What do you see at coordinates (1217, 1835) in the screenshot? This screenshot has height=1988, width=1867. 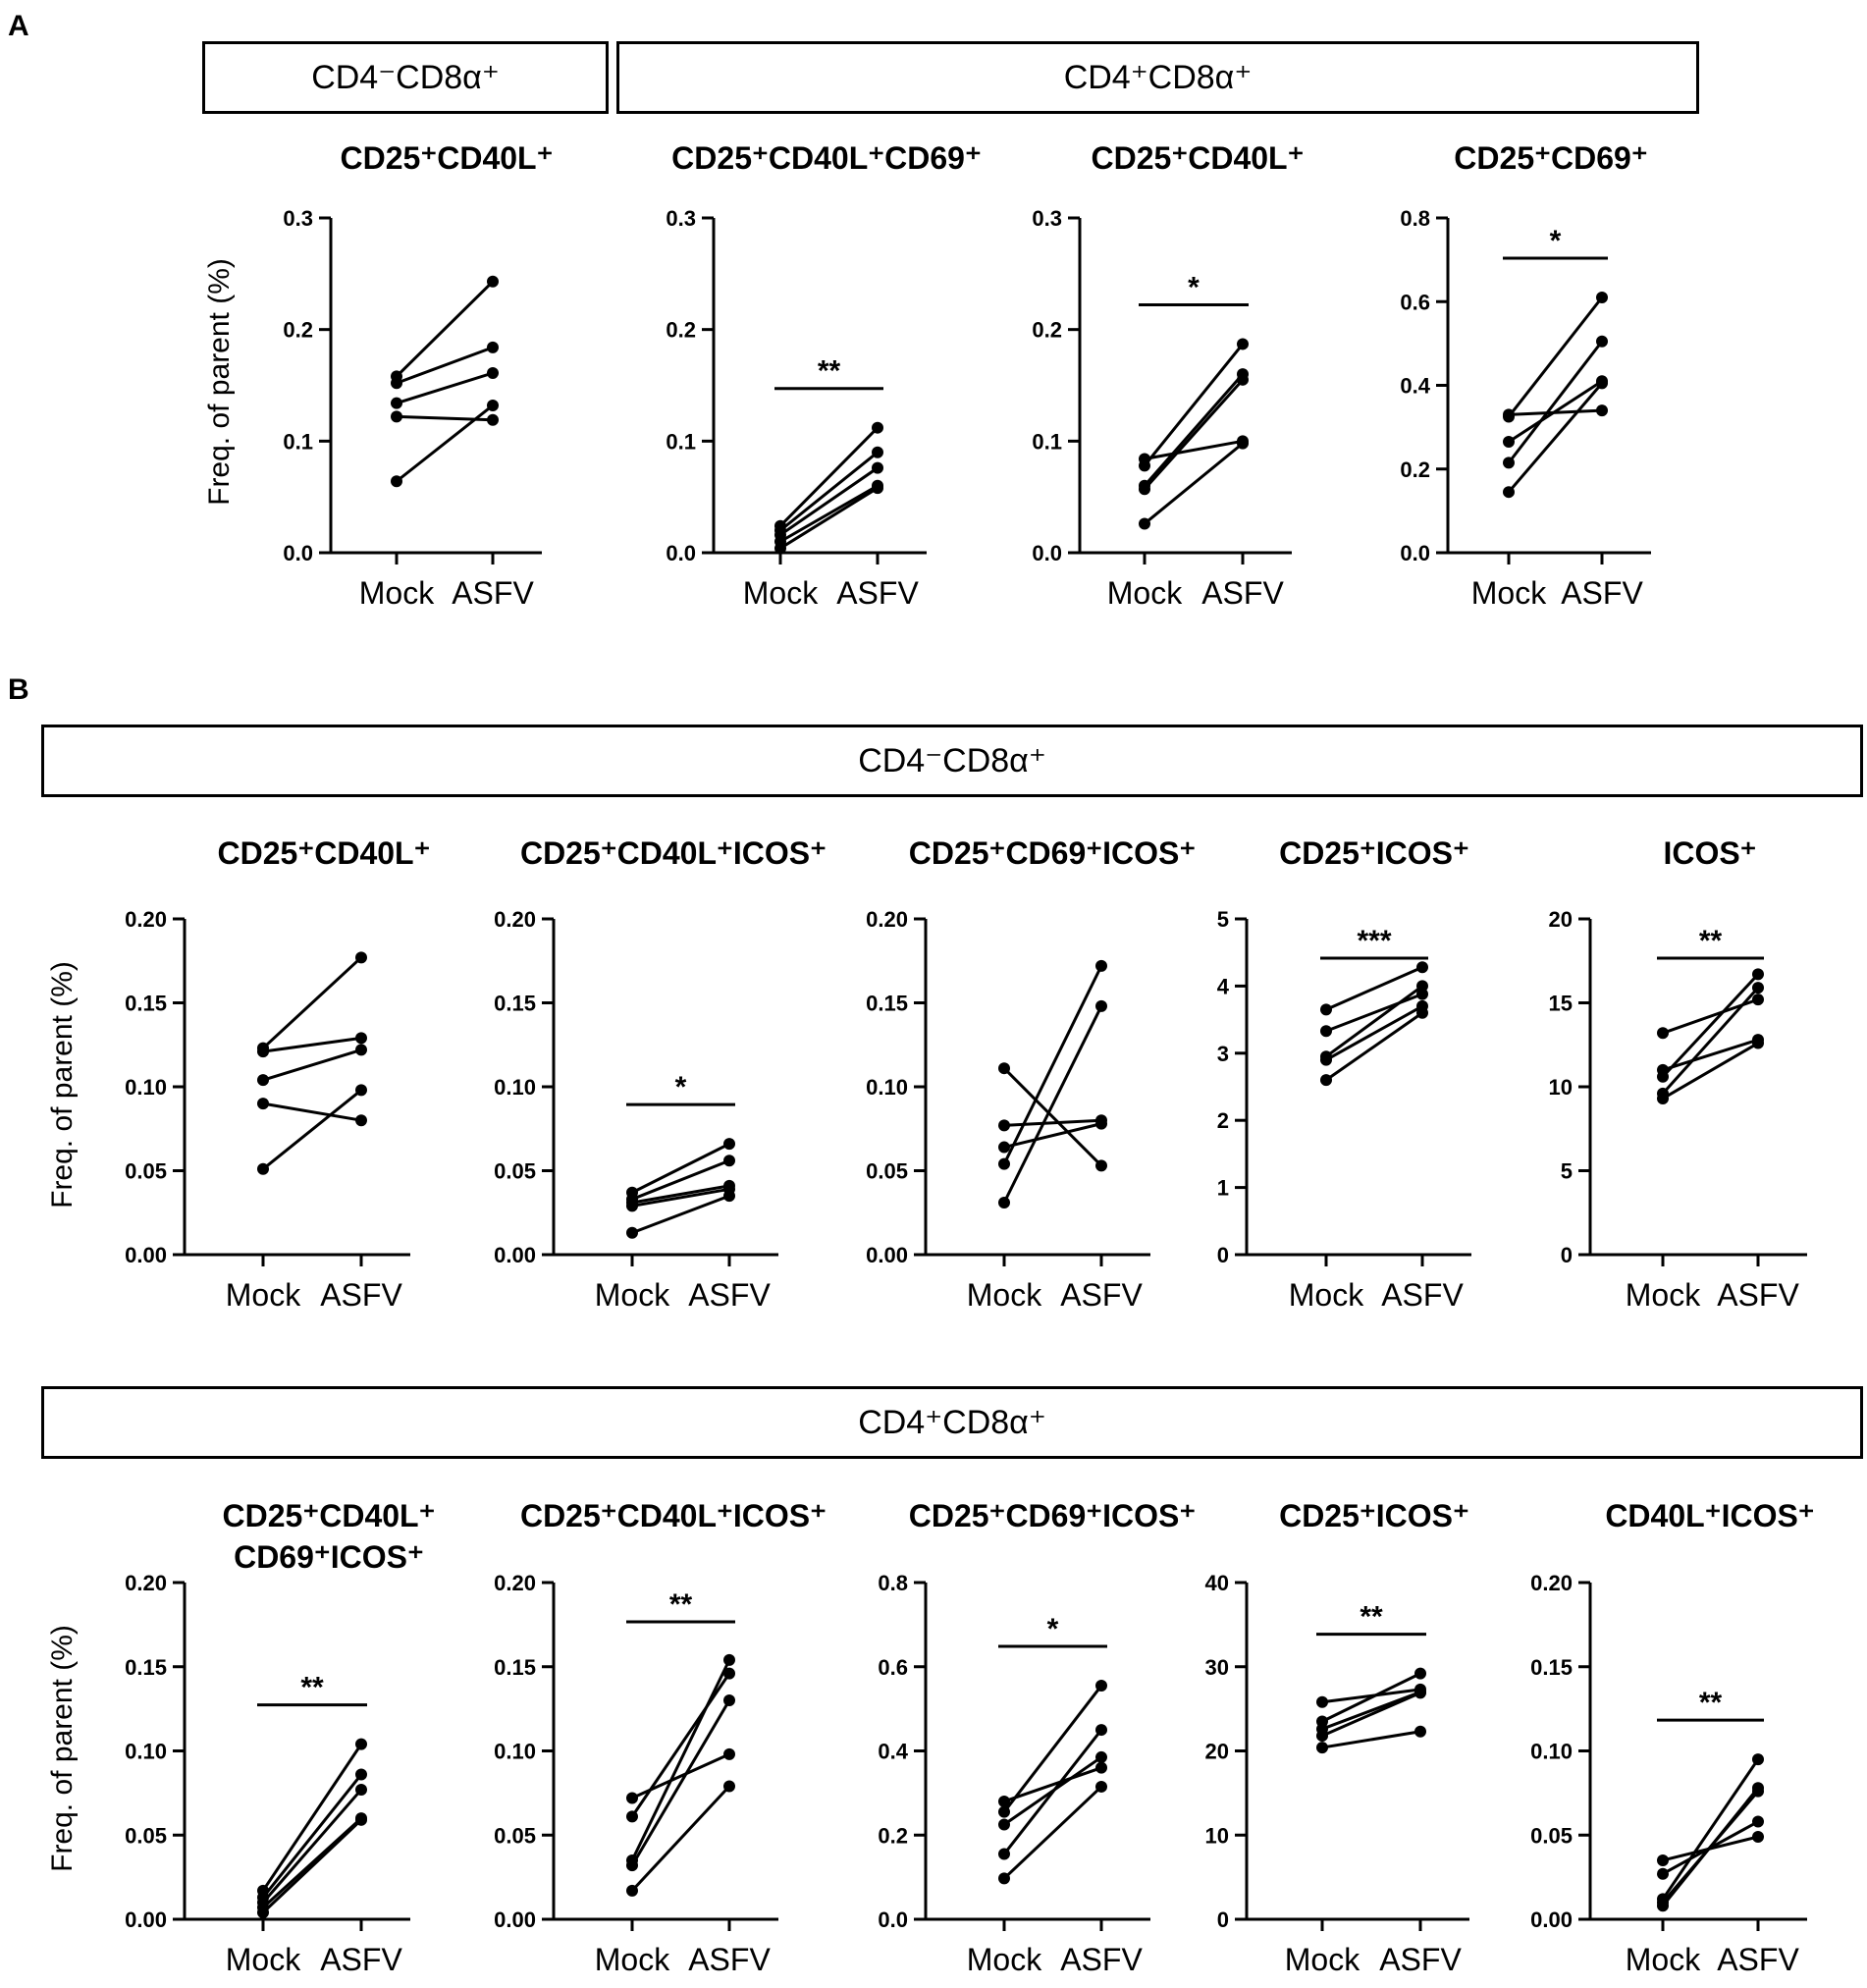 I see `y-tick-label: 10` at bounding box center [1217, 1835].